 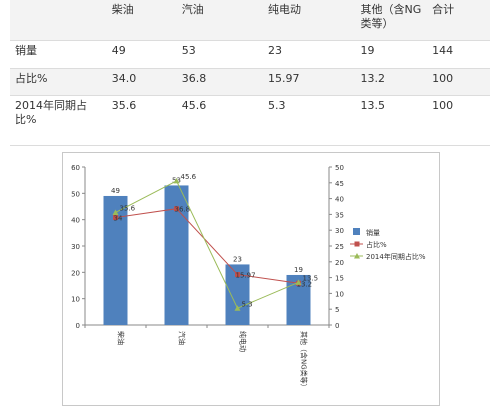 What do you see at coordinates (458, 21) in the screenshot?
I see `table-header-cell: 合计` at bounding box center [458, 21].